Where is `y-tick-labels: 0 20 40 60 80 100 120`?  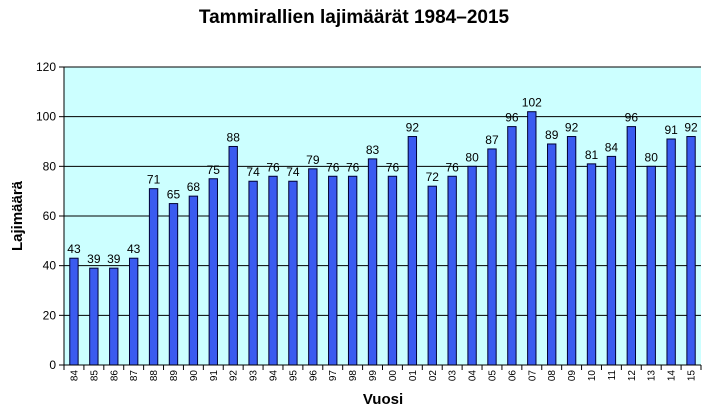 y-tick-labels: 0 20 40 60 80 100 120 is located at coordinates (46, 216).